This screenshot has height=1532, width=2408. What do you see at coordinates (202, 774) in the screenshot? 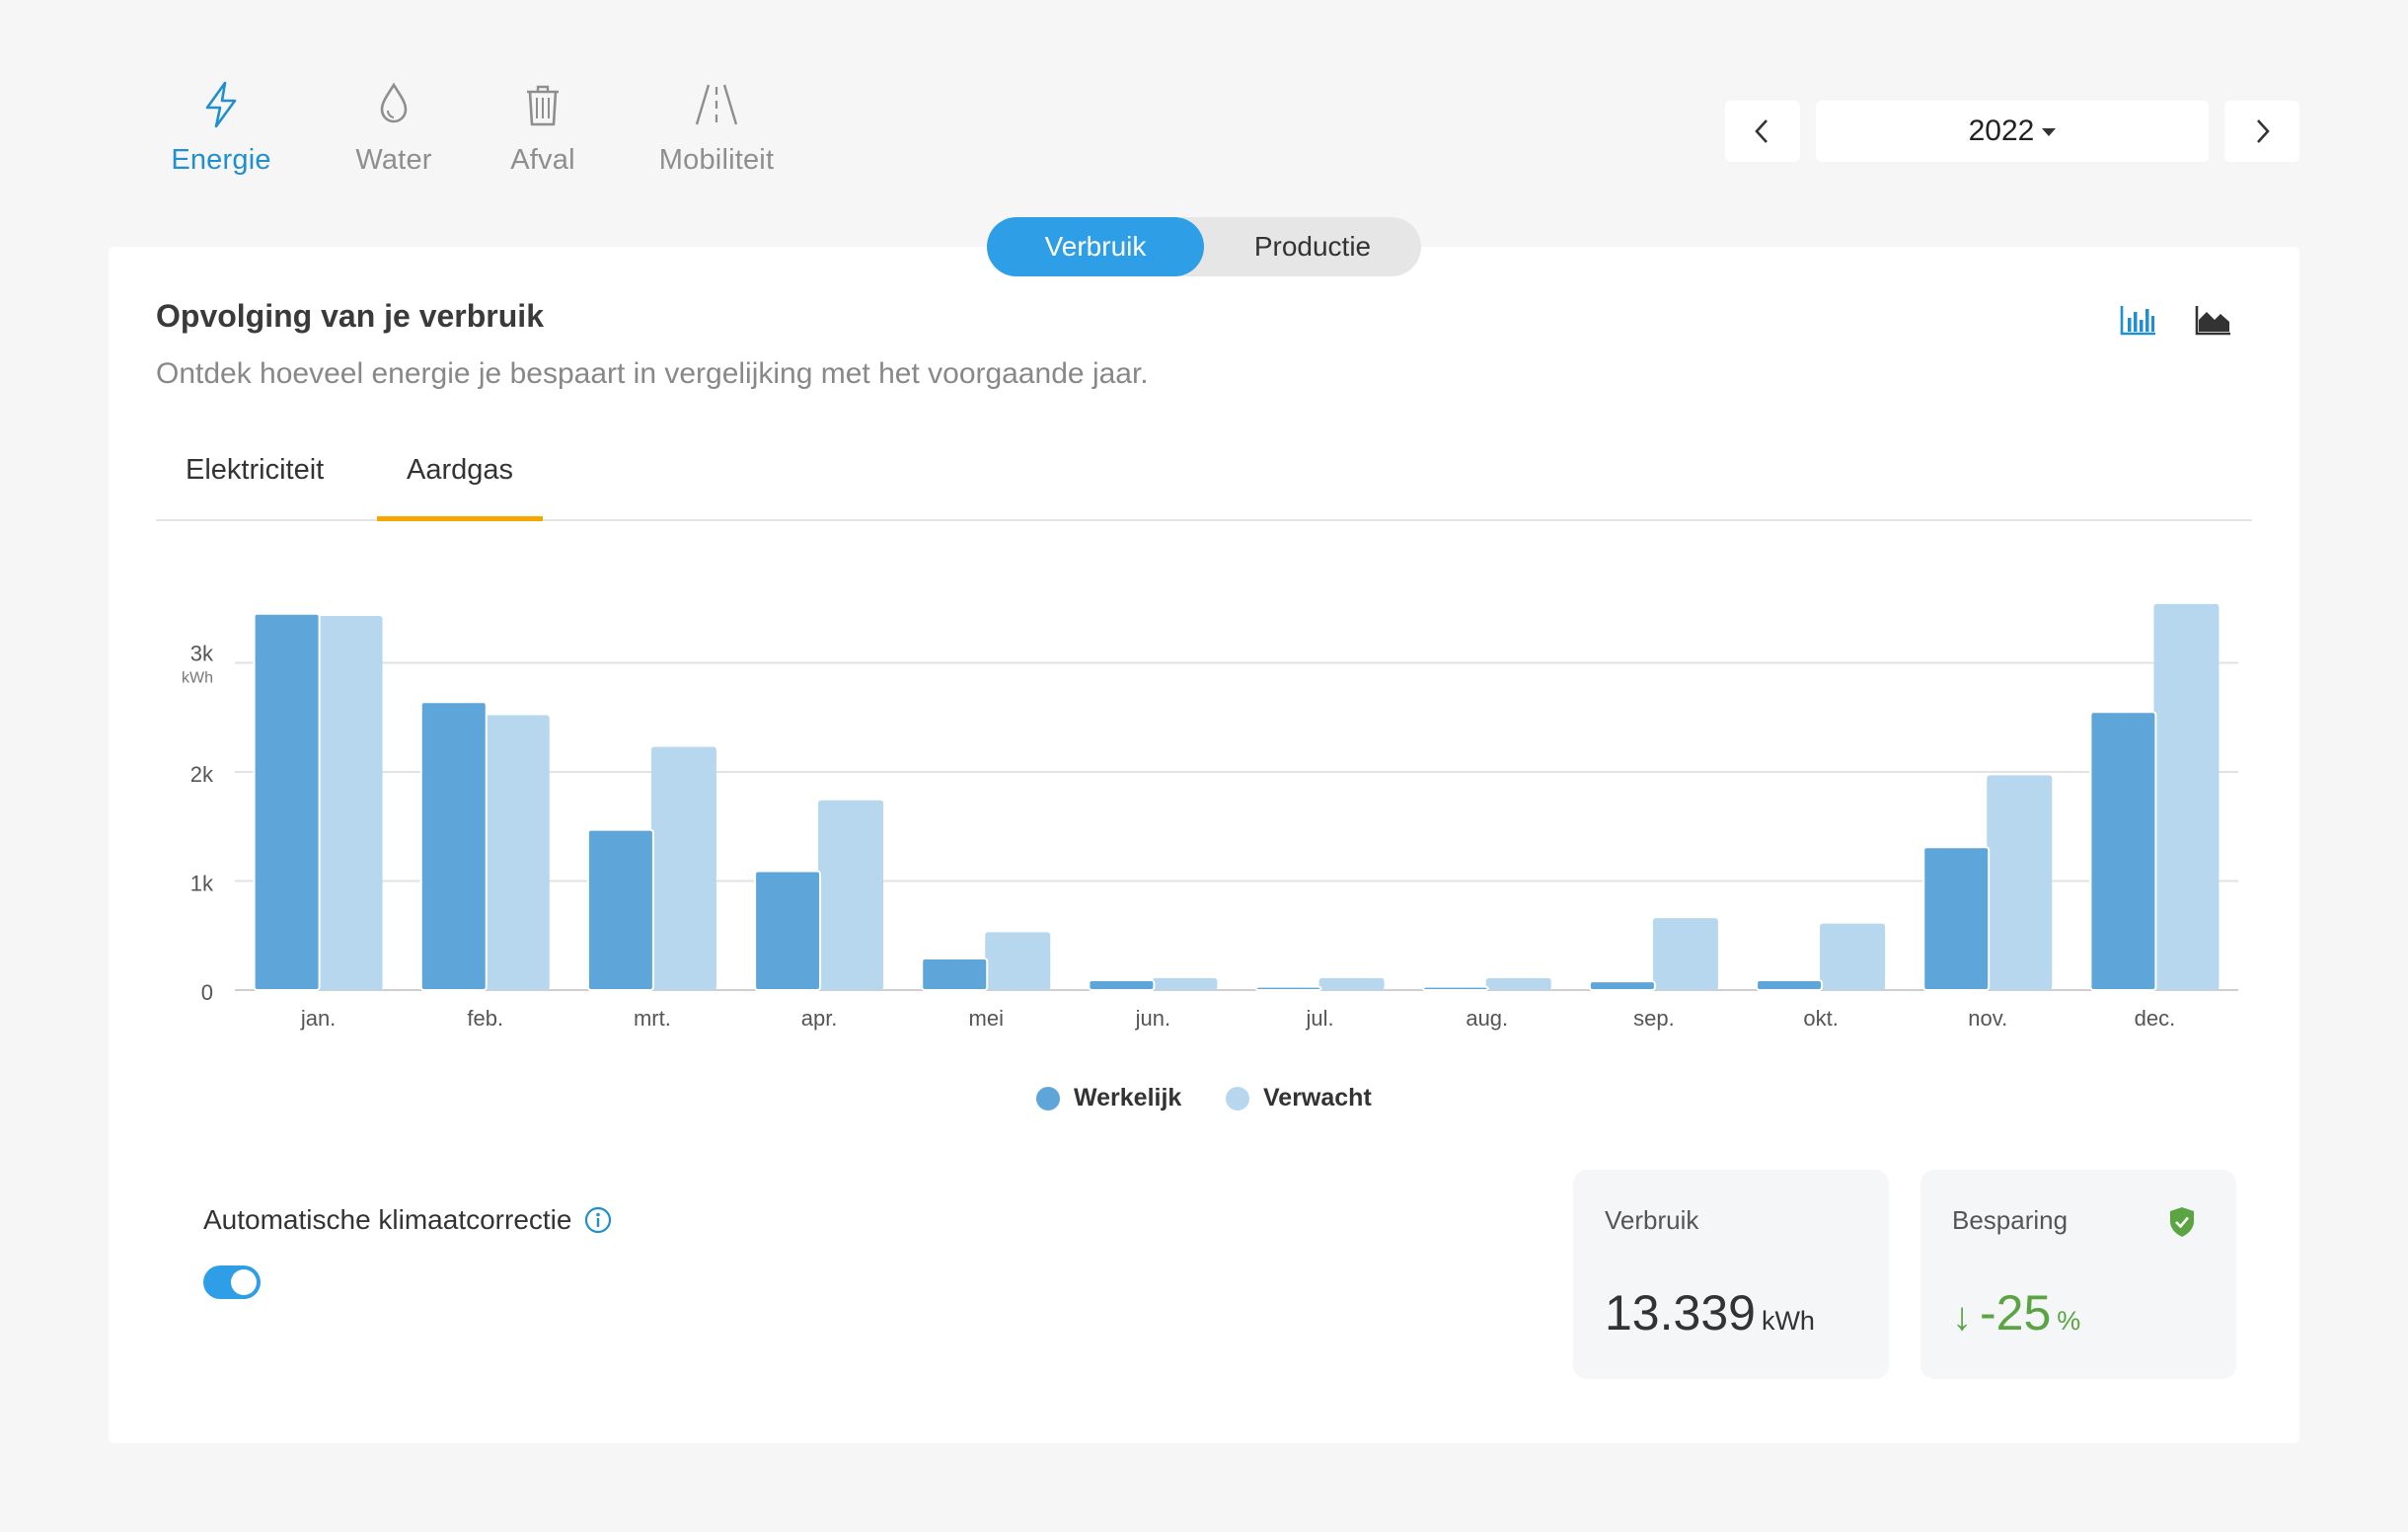
I see `y-tick-label: 2k` at bounding box center [202, 774].